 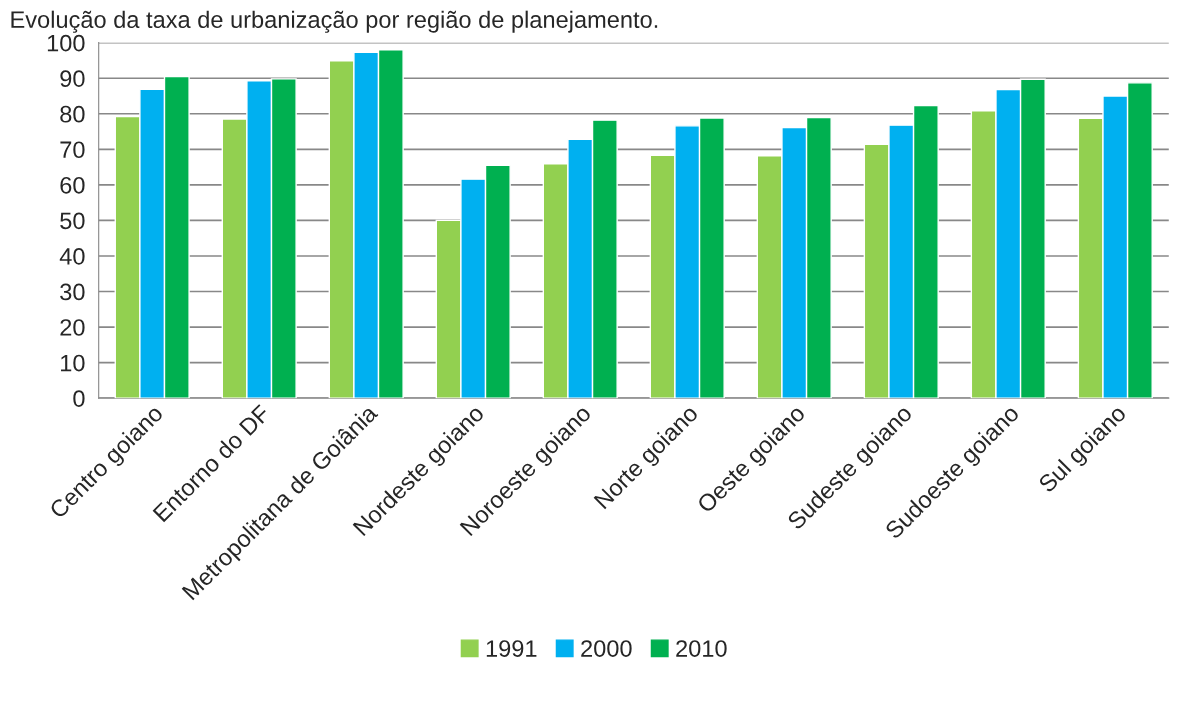 I want to click on y-tick-label: 40, so click(x=72, y=256).